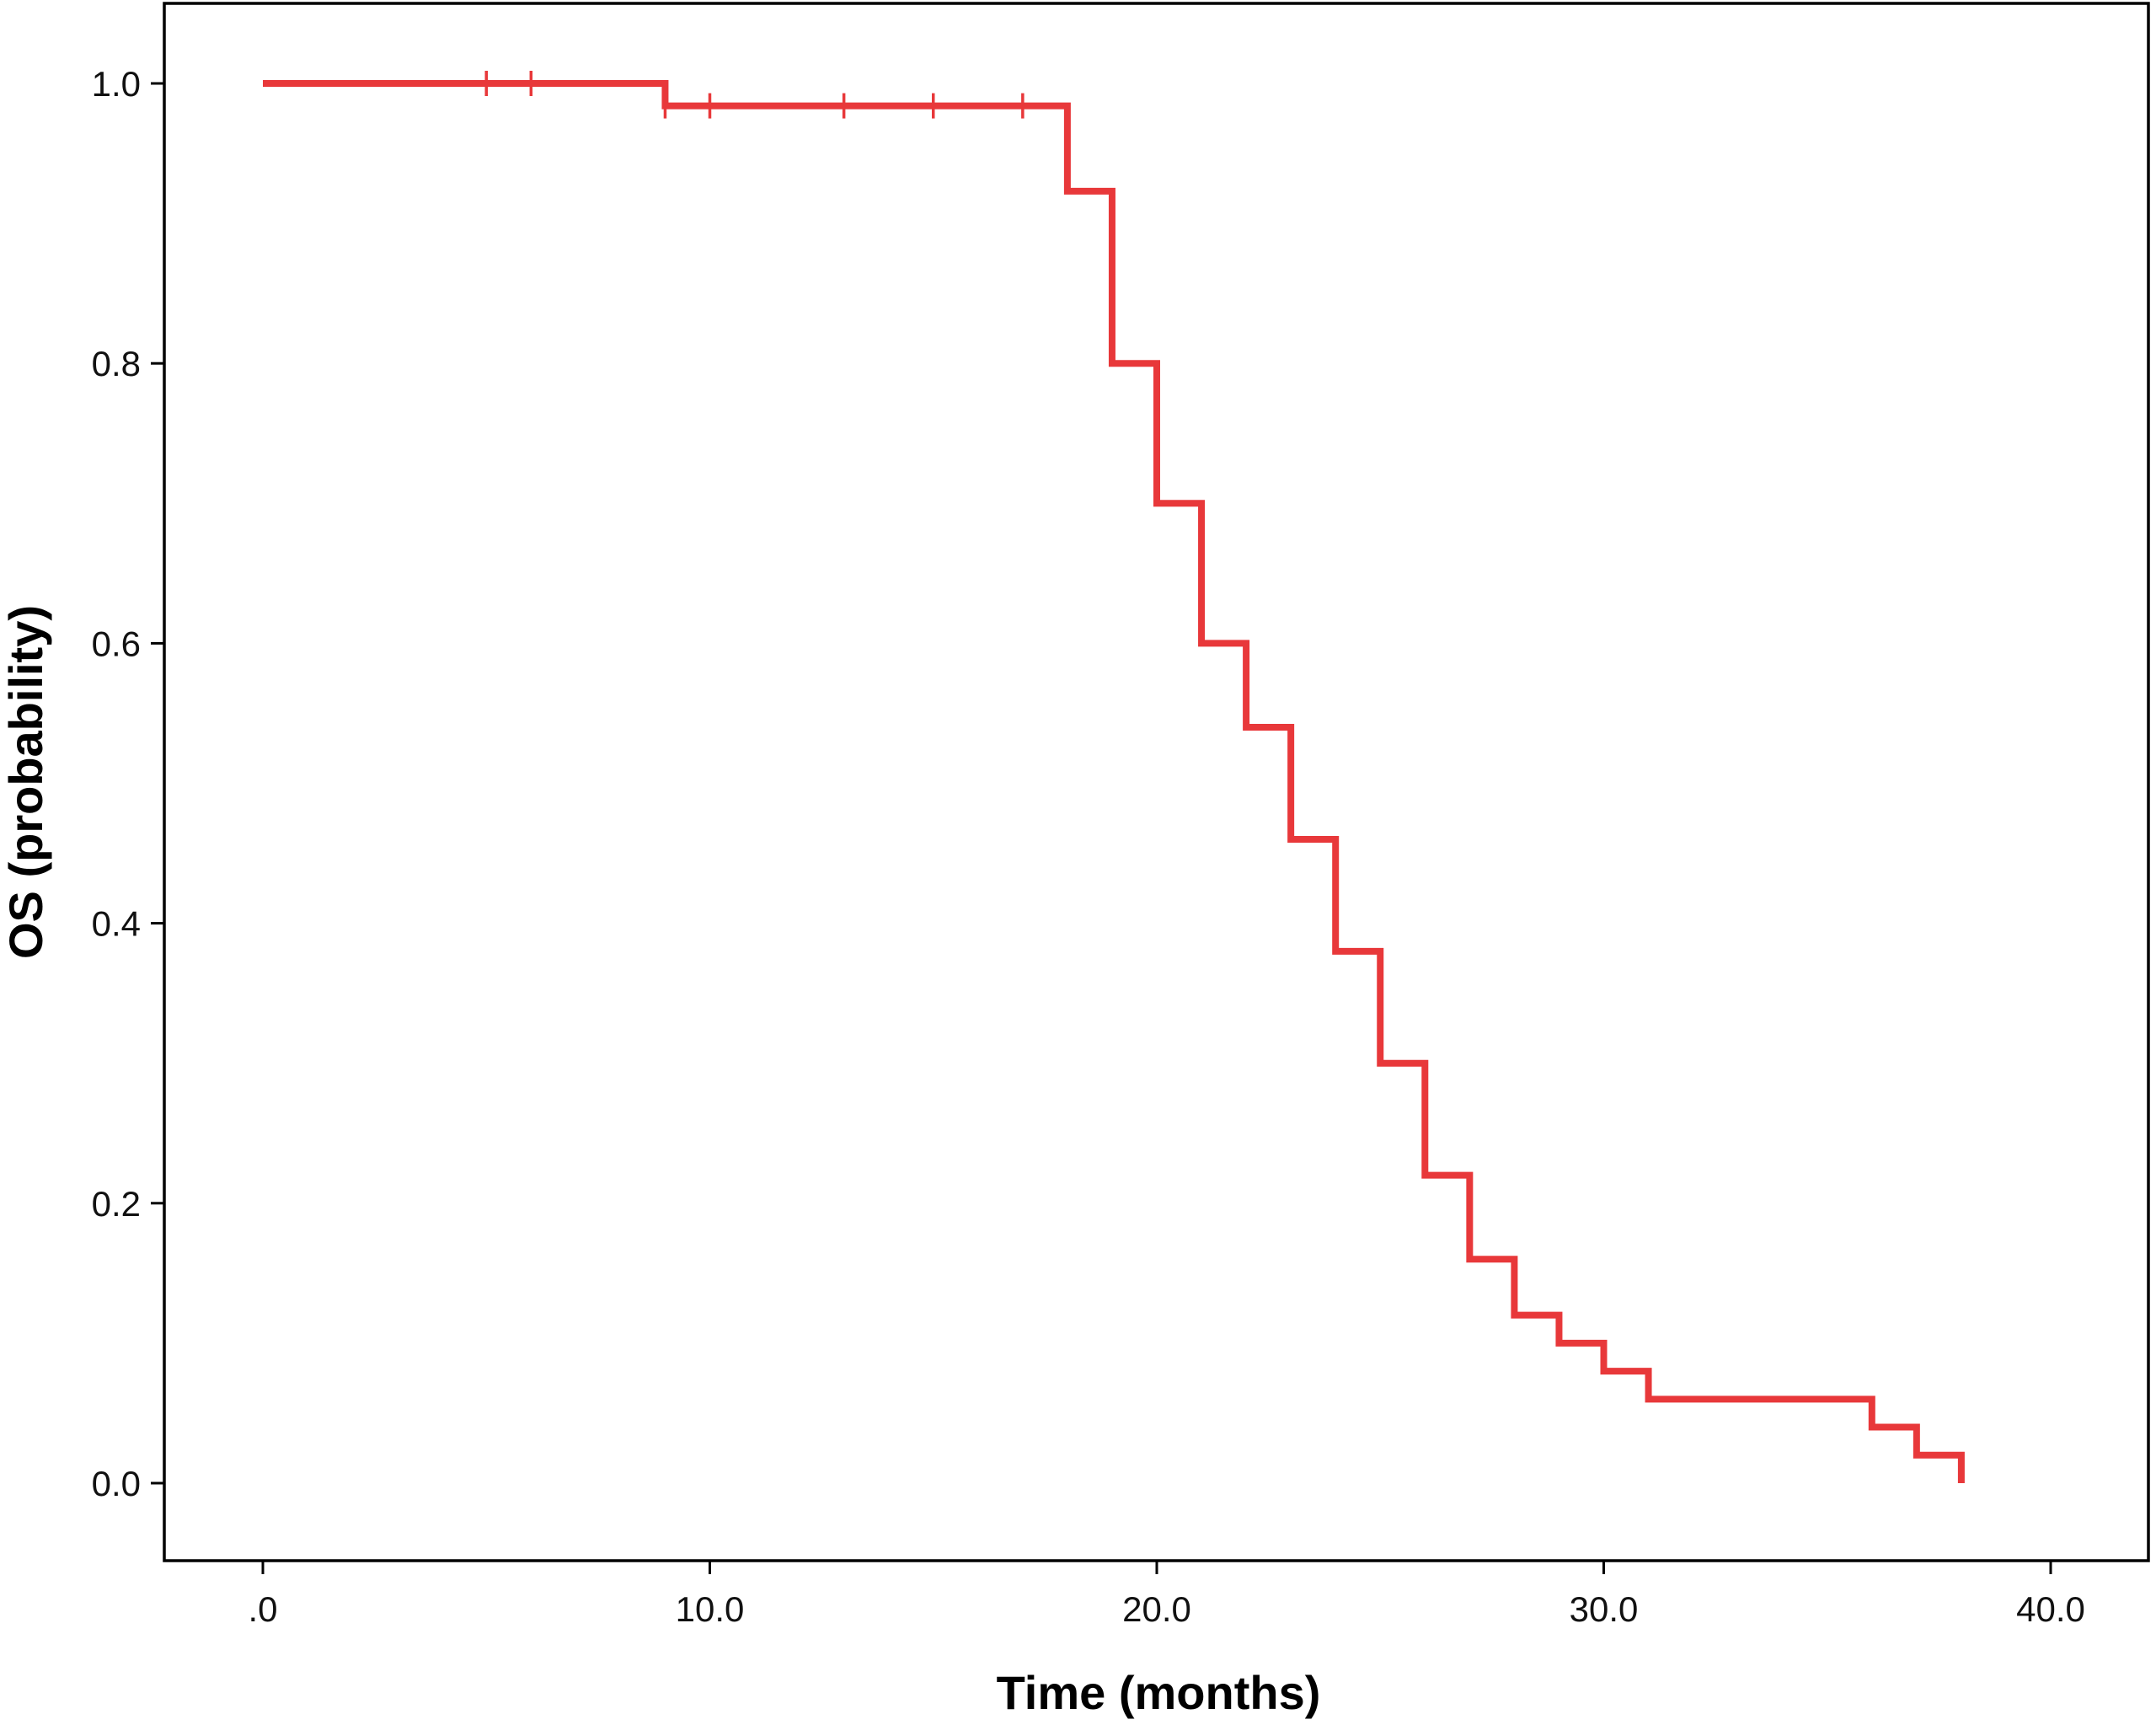 This screenshot has width=2156, height=1725. Describe the element at coordinates (1156, 1609) in the screenshot. I see `x-tick-label: 20.0` at that location.